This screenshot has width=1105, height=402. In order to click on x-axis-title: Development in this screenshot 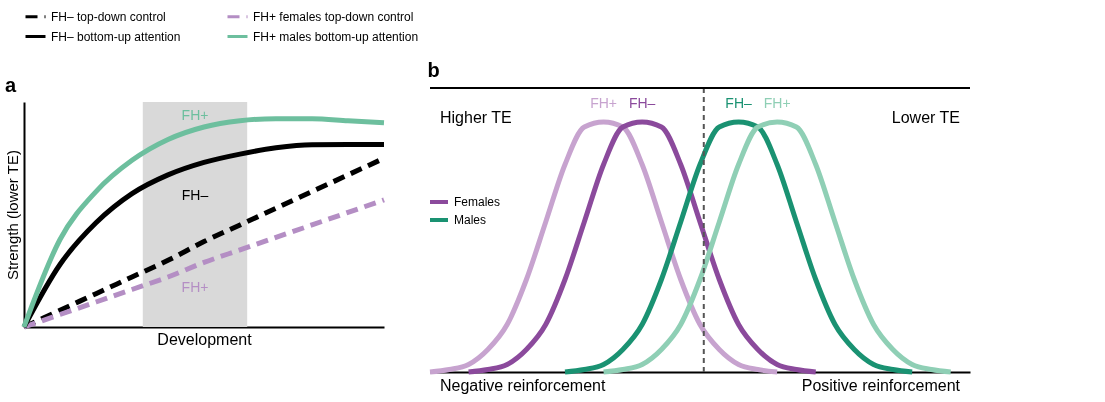, I will do `click(205, 339)`.